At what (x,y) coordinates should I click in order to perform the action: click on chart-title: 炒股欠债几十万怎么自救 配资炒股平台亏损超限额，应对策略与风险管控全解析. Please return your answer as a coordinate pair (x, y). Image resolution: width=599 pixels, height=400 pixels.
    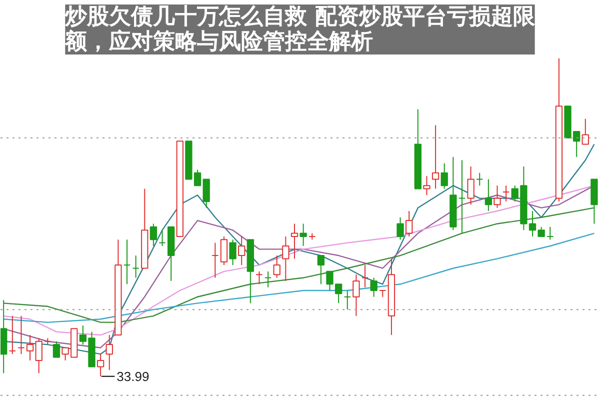
    Looking at the image, I should click on (300, 29).